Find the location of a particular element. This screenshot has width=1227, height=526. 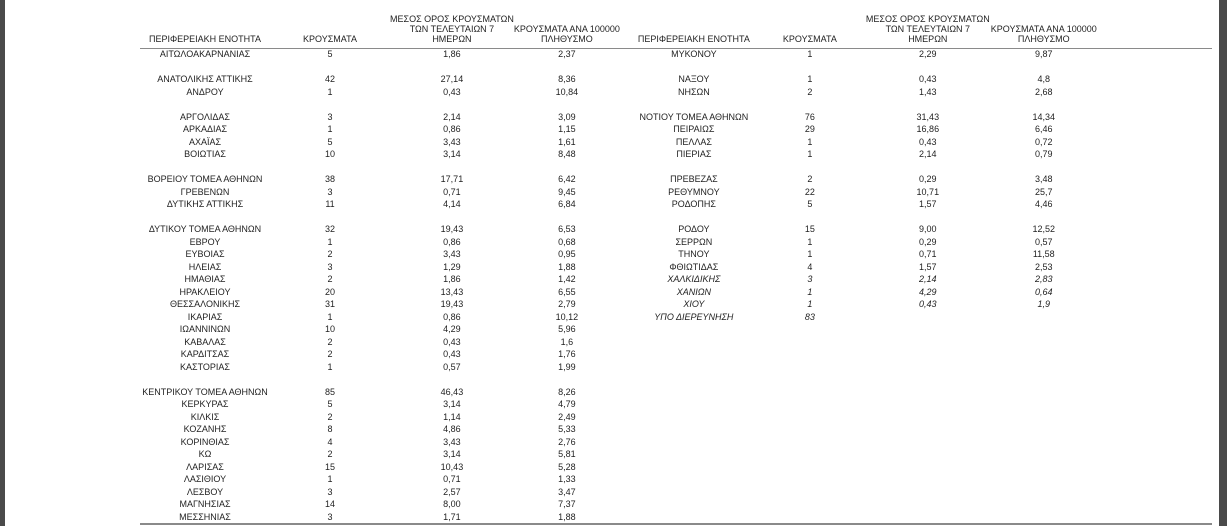

region-cell: ΝΗΣΩΝ is located at coordinates (693, 91).